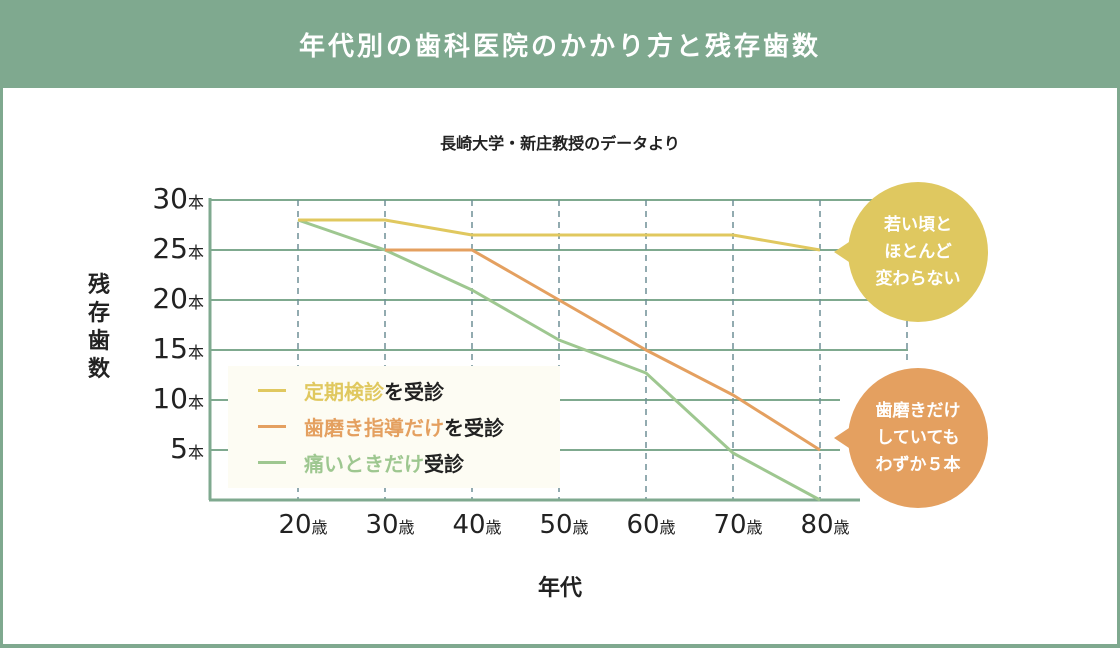 Image resolution: width=1120 pixels, height=648 pixels. I want to click on annotation-bubble-brushing-only: 歯磨きだけ していても わずか５本, so click(911, 438).